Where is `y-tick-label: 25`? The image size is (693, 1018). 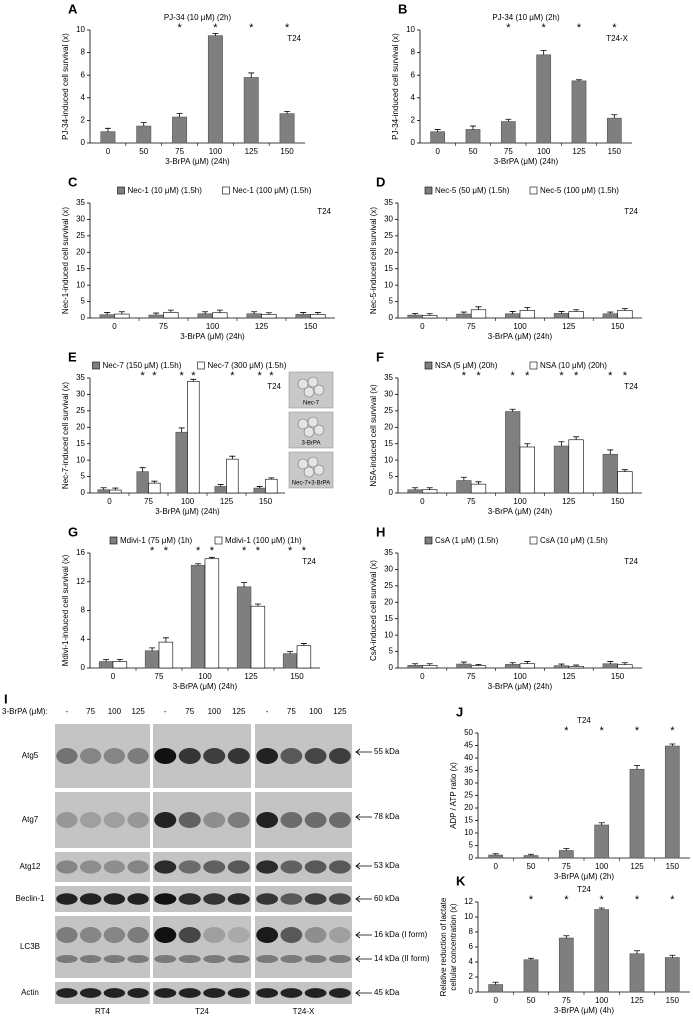 y-tick-label: 25 is located at coordinates (468, 795).